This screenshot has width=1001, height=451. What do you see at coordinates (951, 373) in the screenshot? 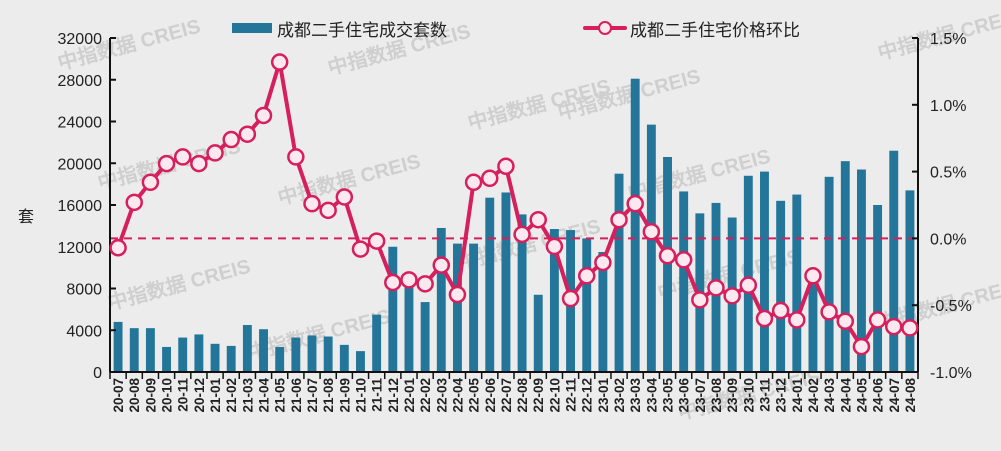
I see `right-tick-label: -1.0%` at bounding box center [951, 373].